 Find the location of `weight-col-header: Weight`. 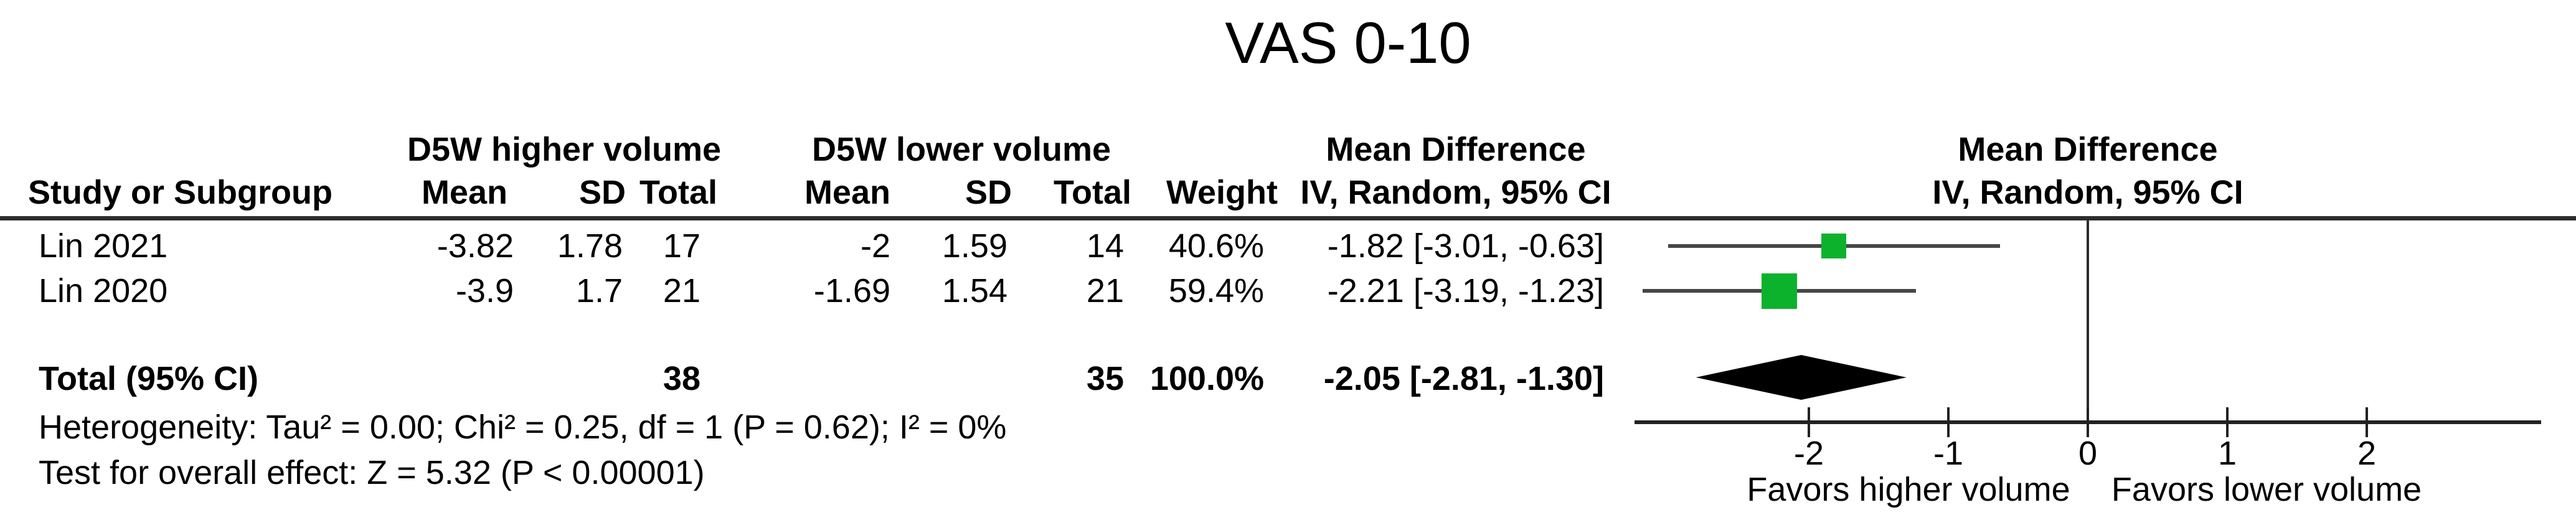

weight-col-header: Weight is located at coordinates (1222, 192).